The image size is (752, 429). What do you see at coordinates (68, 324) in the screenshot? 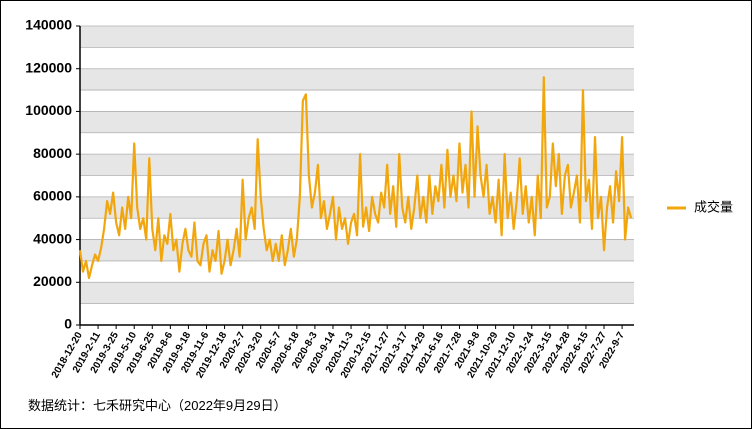
I see `y-tick-label: 0` at bounding box center [68, 324].